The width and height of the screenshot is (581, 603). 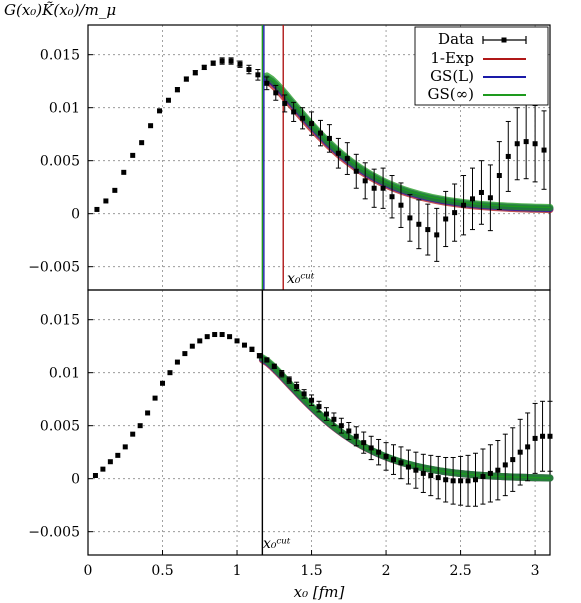 What do you see at coordinates (477, 94) in the screenshot?
I see `legend-item-gsinf: GS(∞)` at bounding box center [477, 94].